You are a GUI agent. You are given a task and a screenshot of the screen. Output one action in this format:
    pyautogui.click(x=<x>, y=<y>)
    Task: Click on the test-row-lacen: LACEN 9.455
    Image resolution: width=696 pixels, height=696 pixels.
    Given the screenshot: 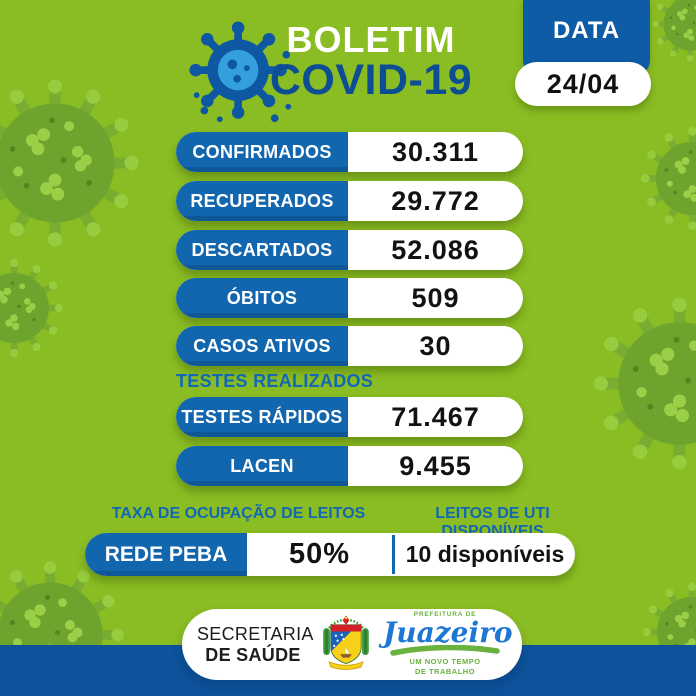 What is the action you would take?
    pyautogui.click(x=349, y=466)
    